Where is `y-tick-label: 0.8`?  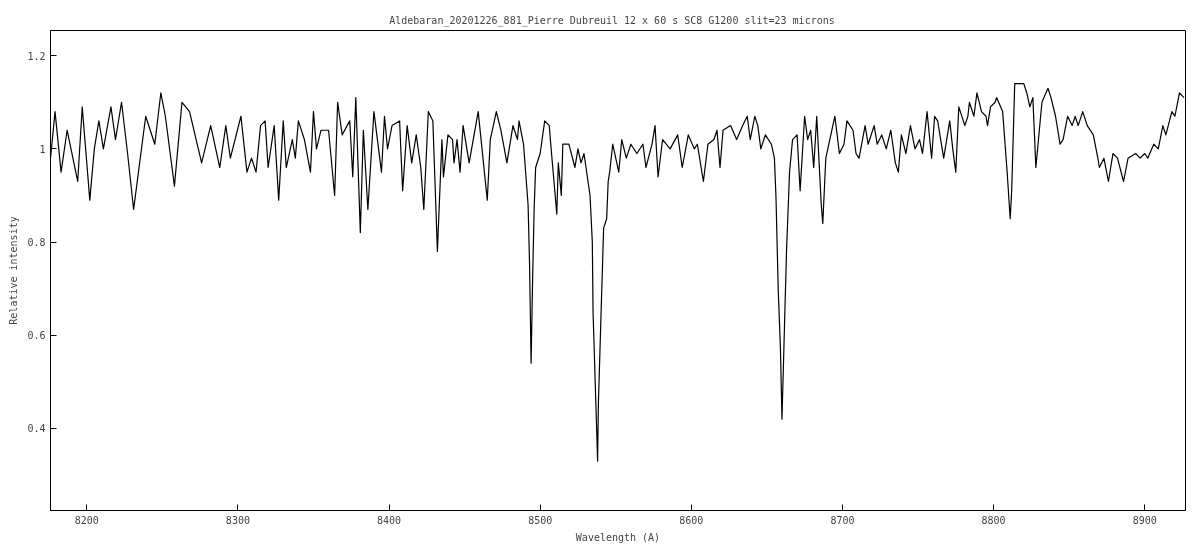
y-tick-label: 0.8 is located at coordinates (36, 243).